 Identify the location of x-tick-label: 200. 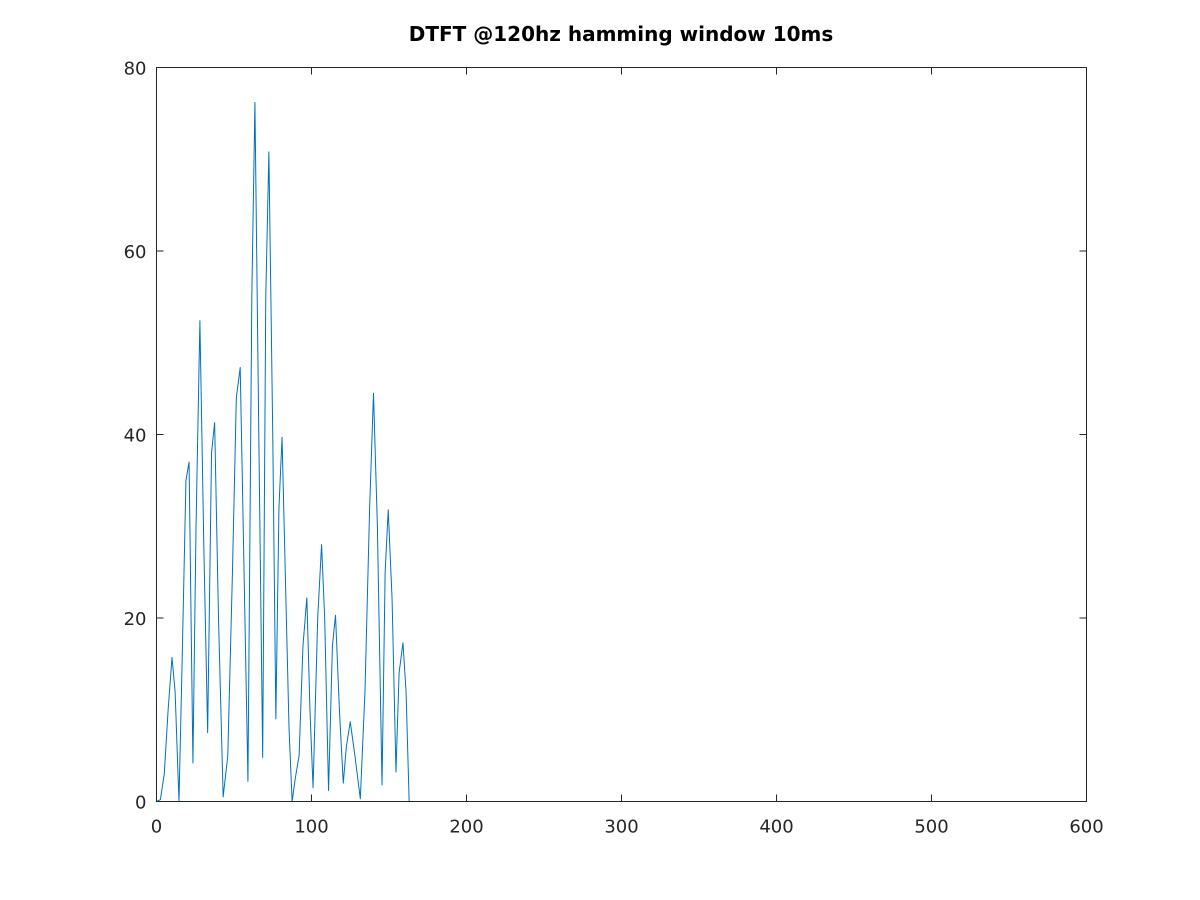
(466, 827).